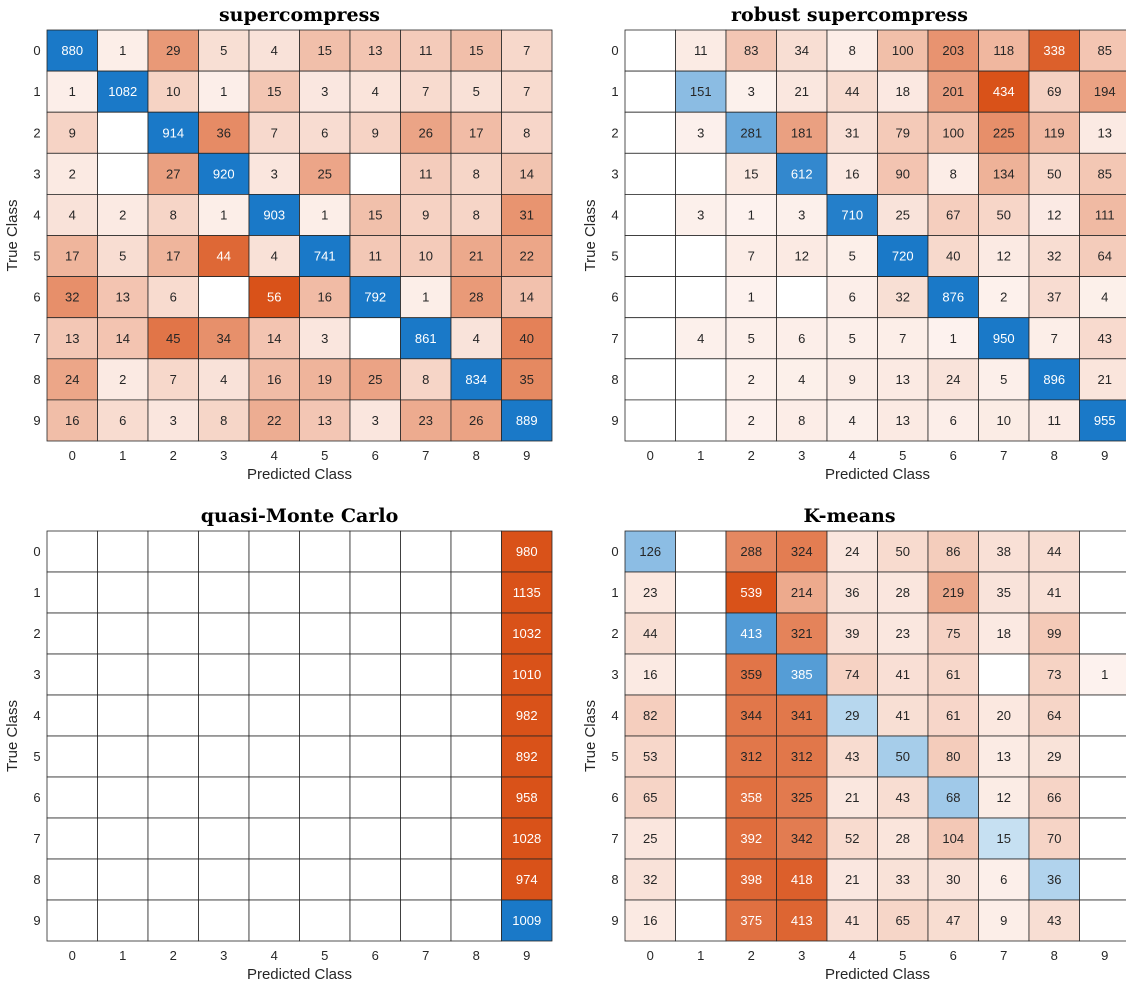 This screenshot has height=986, width=1126. I want to click on x-tick-label: 4, so click(852, 955).